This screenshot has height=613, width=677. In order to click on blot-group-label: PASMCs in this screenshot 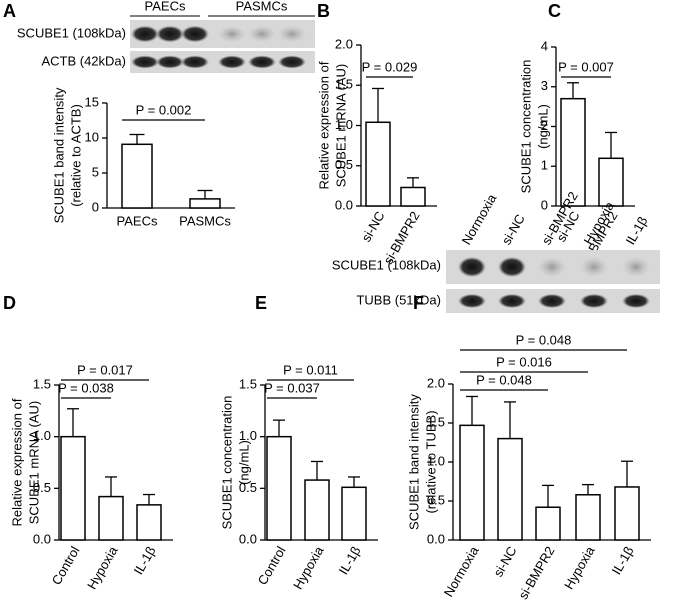, I will do `click(262, 6)`.